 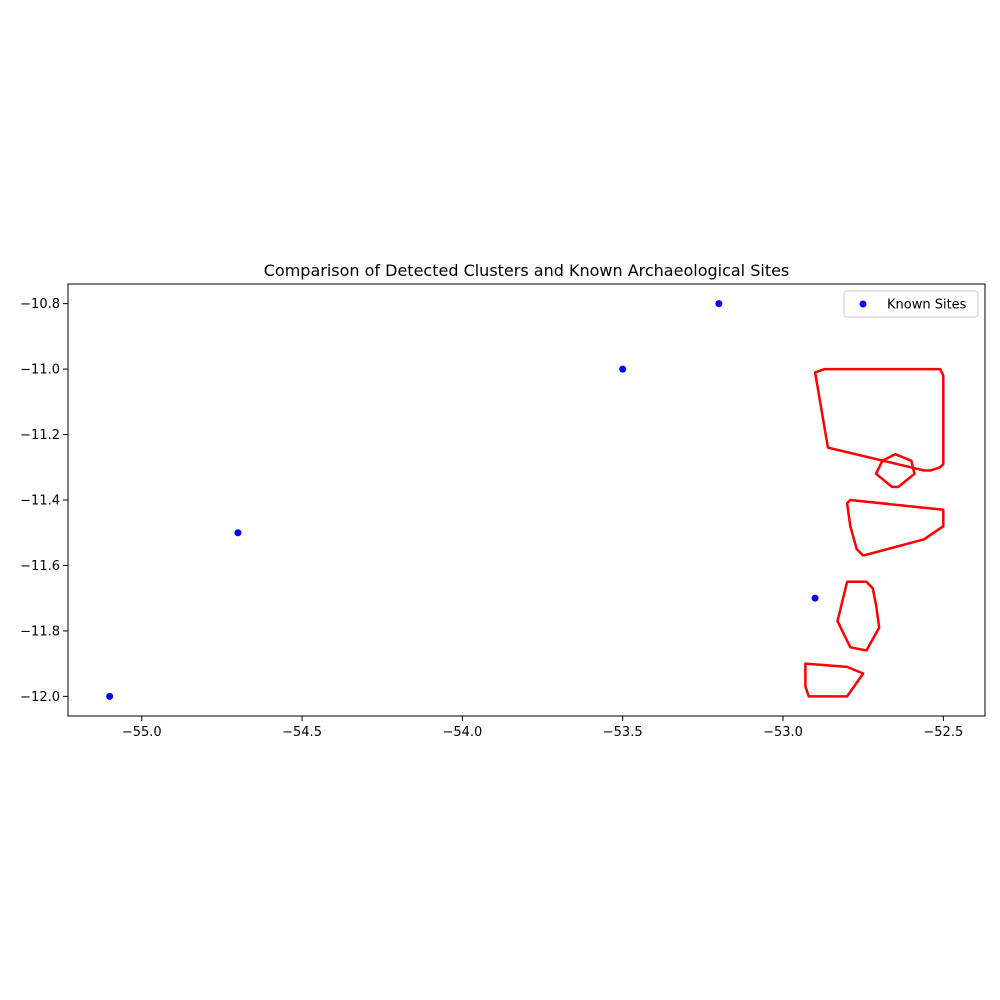 I want to click on x-tick-label: −54.5, so click(x=302, y=732).